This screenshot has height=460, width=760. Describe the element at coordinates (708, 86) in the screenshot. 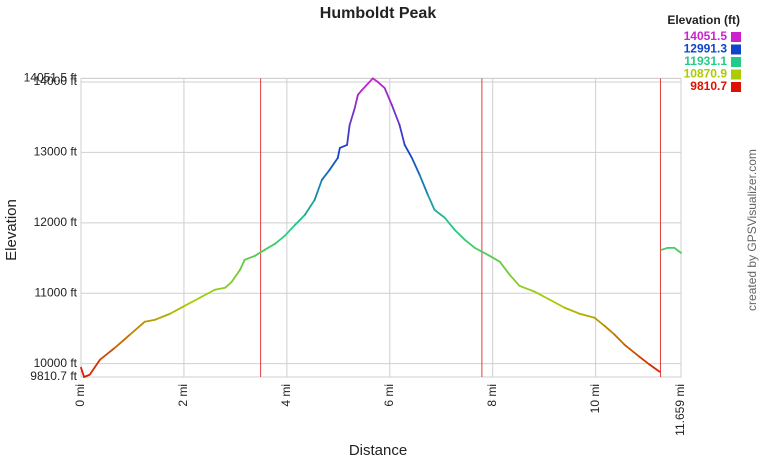

I see `legend-label: 9810.7` at that location.